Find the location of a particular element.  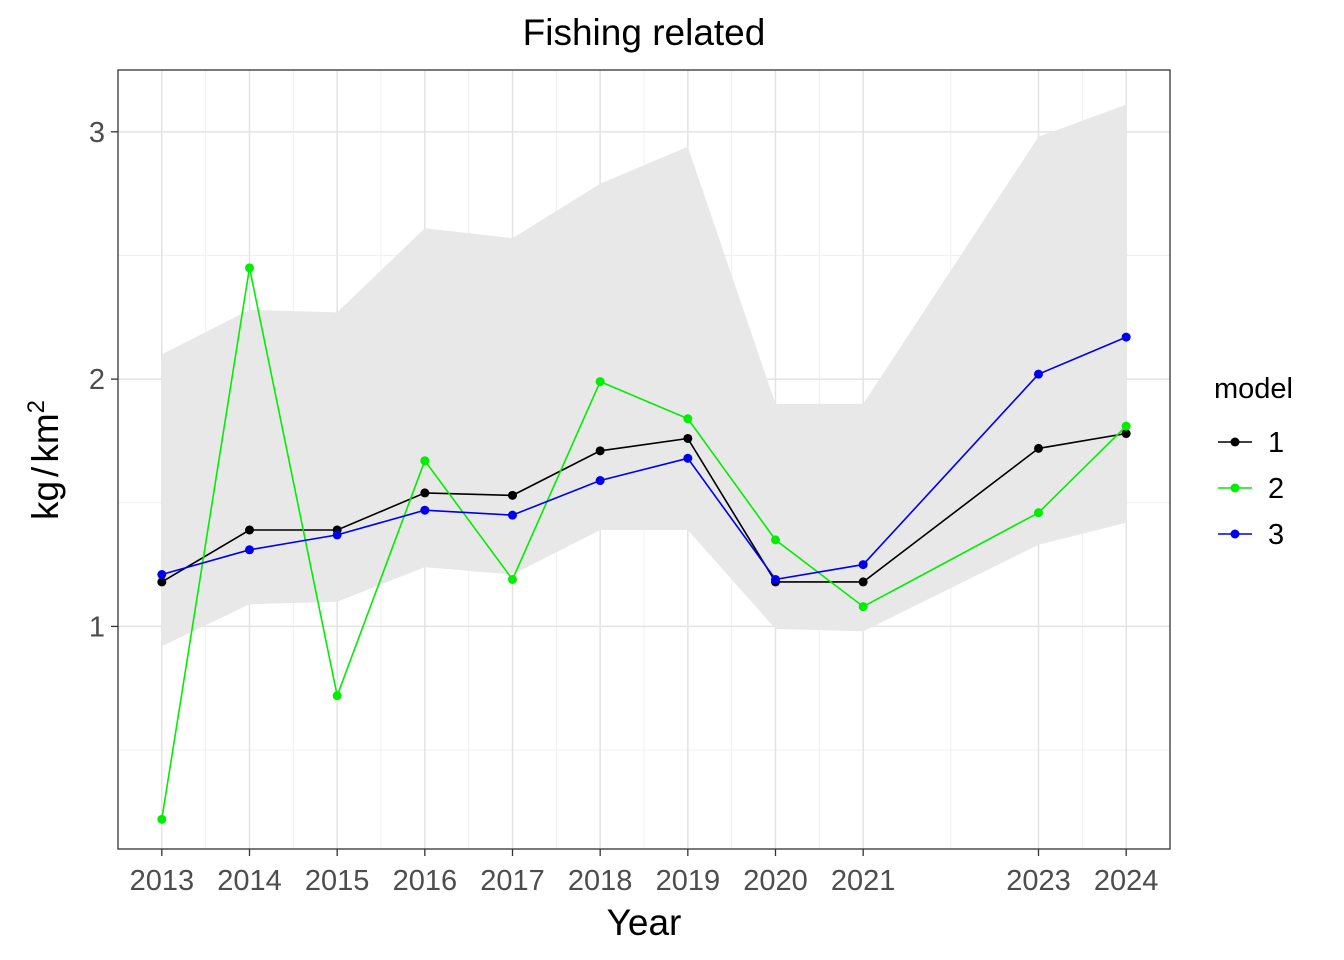

point-series-2-2016 is located at coordinates (425, 461).